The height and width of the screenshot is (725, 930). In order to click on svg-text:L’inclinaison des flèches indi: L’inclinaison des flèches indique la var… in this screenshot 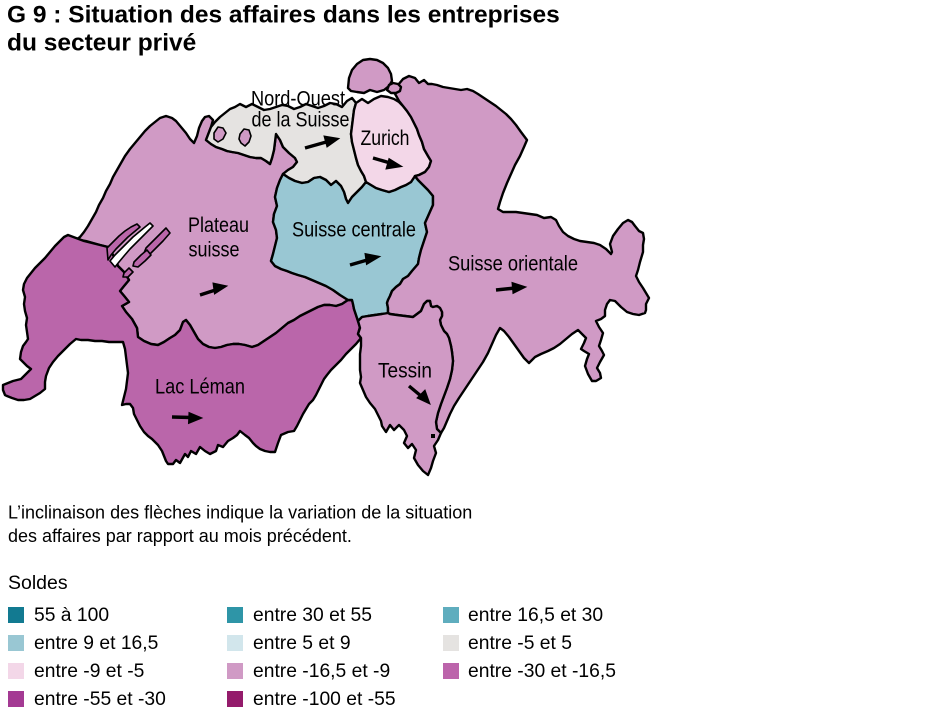, I will do `click(240, 513)`.